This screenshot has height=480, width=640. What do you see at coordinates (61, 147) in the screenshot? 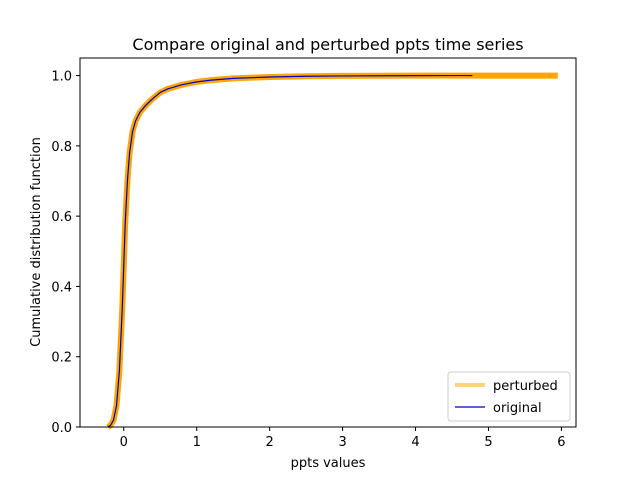
I see `y-tick-label: 0.8` at bounding box center [61, 147].